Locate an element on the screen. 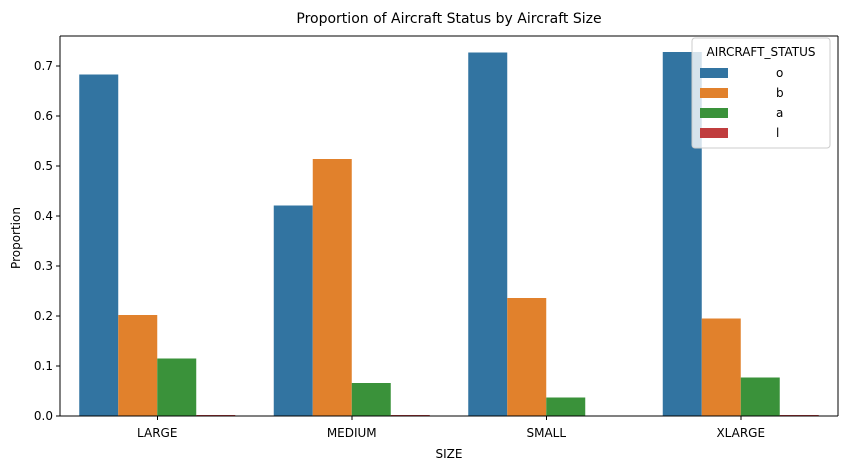  legend-swatch-o is located at coordinates (714, 73).